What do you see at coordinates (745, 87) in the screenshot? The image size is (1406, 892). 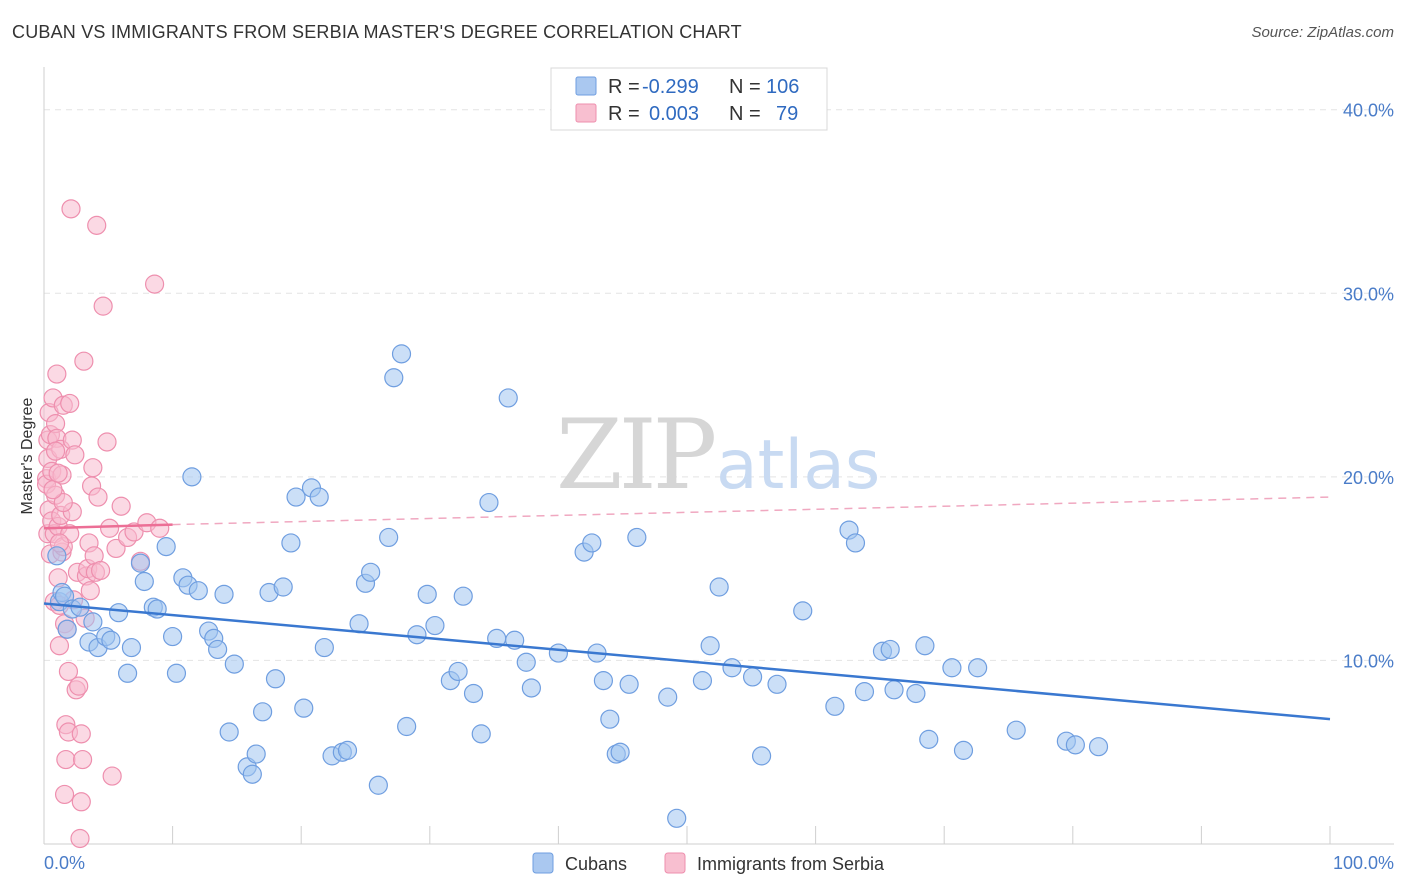 I see `legend-n-label-cubans: N =` at bounding box center [745, 87].